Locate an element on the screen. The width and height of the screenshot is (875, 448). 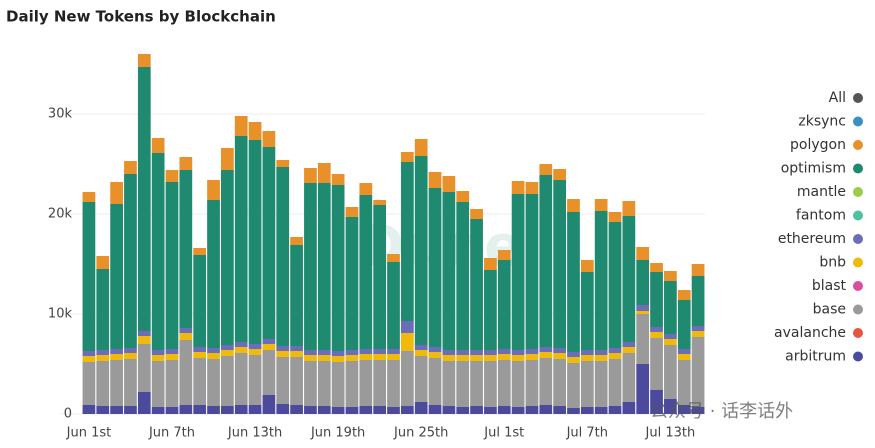
y-tick-label: 20k is located at coordinates (60, 214).